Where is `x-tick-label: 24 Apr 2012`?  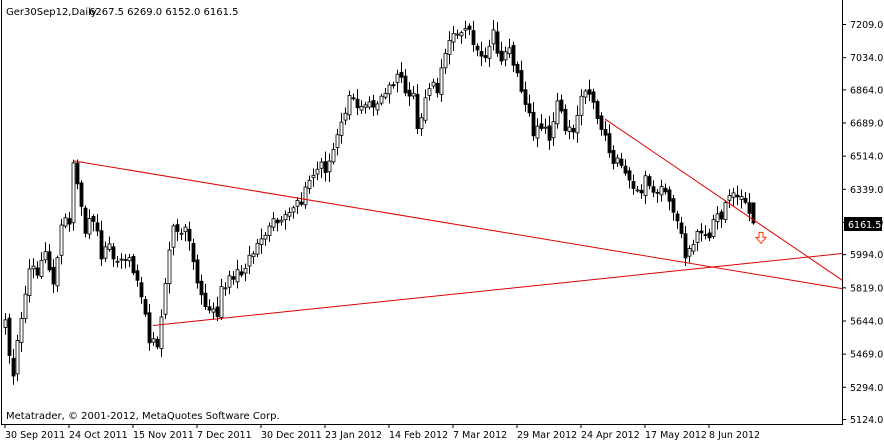
x-tick-label: 24 Apr 2012 is located at coordinates (610, 435).